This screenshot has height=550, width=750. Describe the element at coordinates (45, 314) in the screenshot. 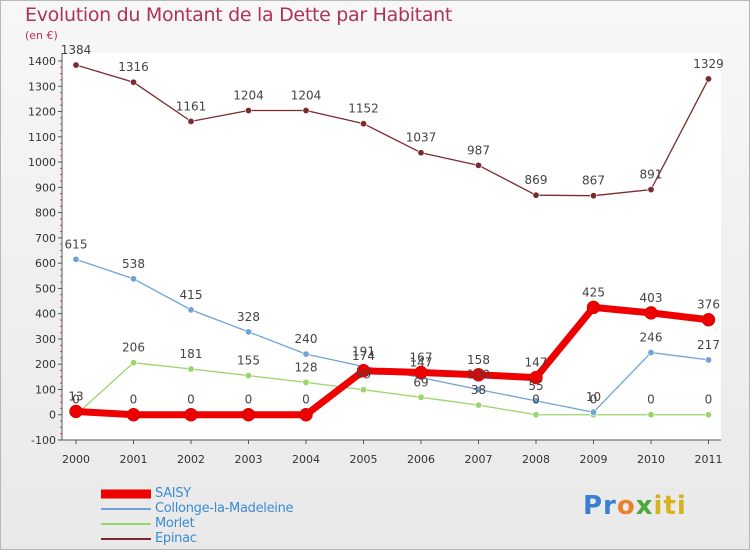

I see `y-tick-label: 400` at that location.